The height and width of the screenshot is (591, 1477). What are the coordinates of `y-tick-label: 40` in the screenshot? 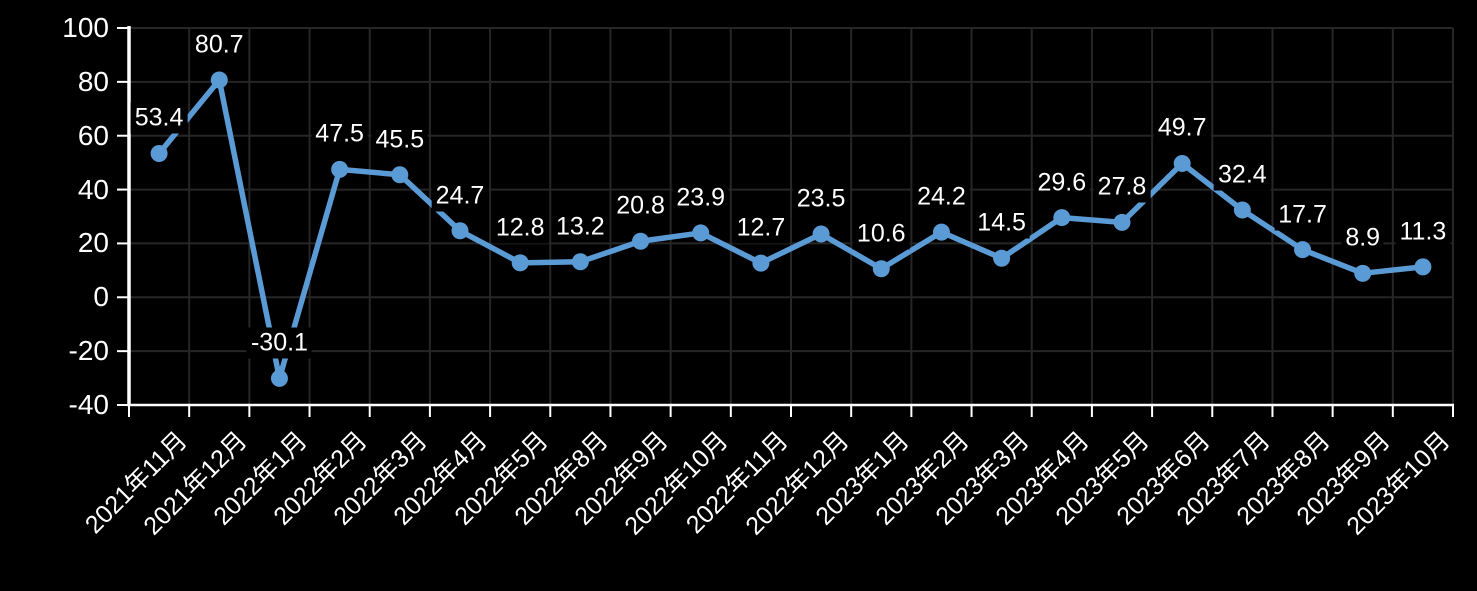 It's located at (93, 189).